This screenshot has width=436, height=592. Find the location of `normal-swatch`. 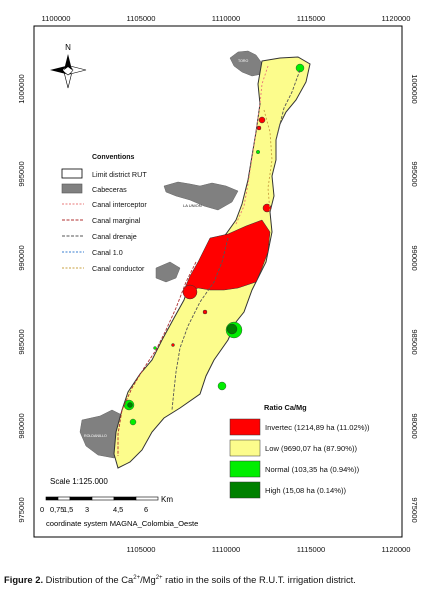

normal-swatch is located at coordinates (245, 469).